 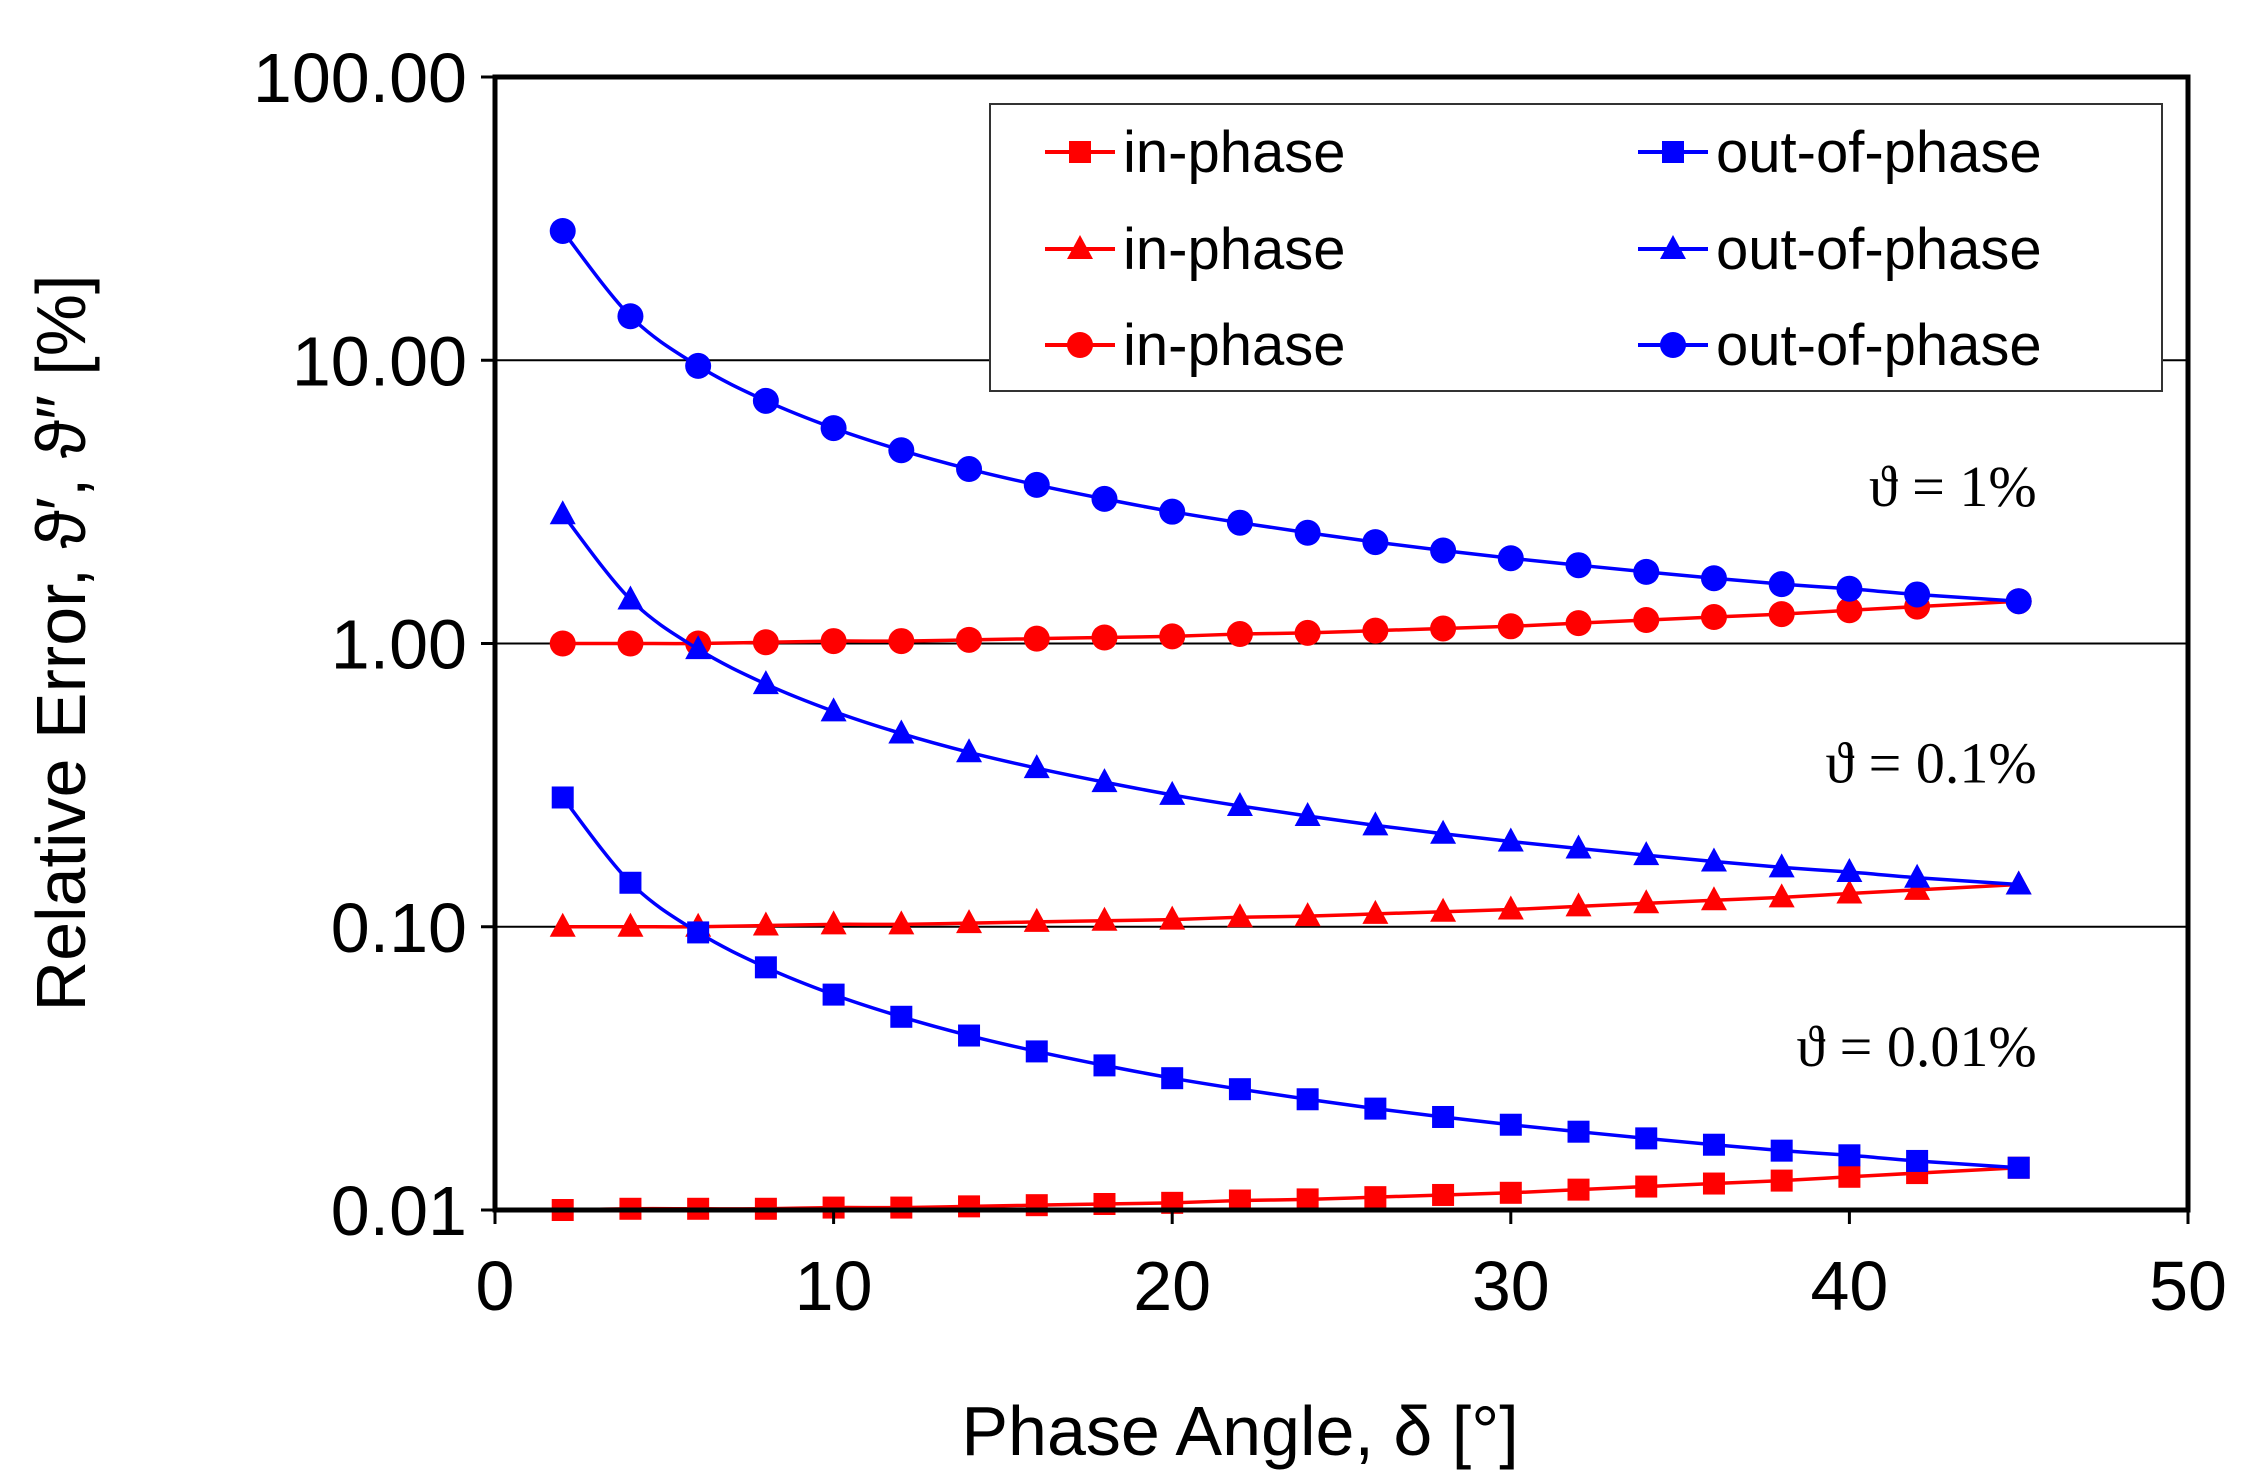 What do you see at coordinates (399, 645) in the screenshot?
I see `y-tick-label: 1.00` at bounding box center [399, 645].